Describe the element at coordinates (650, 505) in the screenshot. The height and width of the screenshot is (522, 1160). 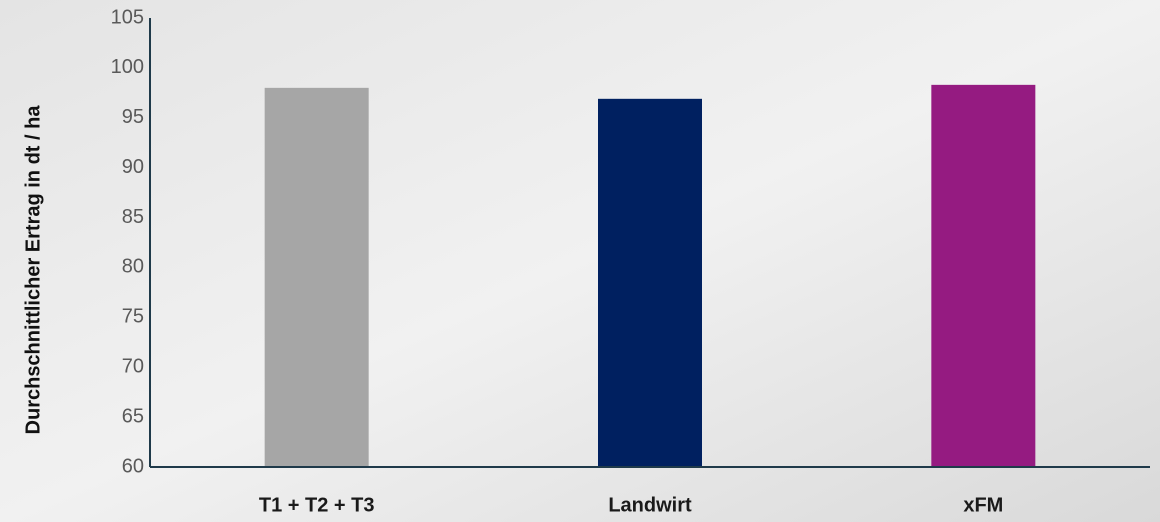
I see `x-tick-label: Landwirt` at that location.